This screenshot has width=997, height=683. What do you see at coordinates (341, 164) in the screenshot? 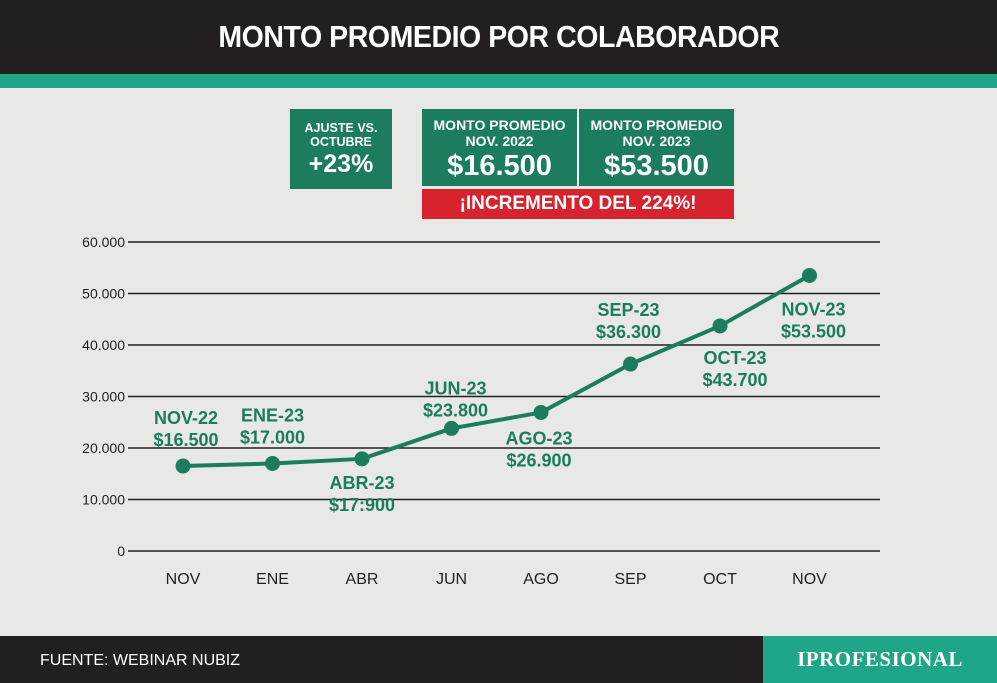
I see `adjustment-value: +23%` at bounding box center [341, 164].